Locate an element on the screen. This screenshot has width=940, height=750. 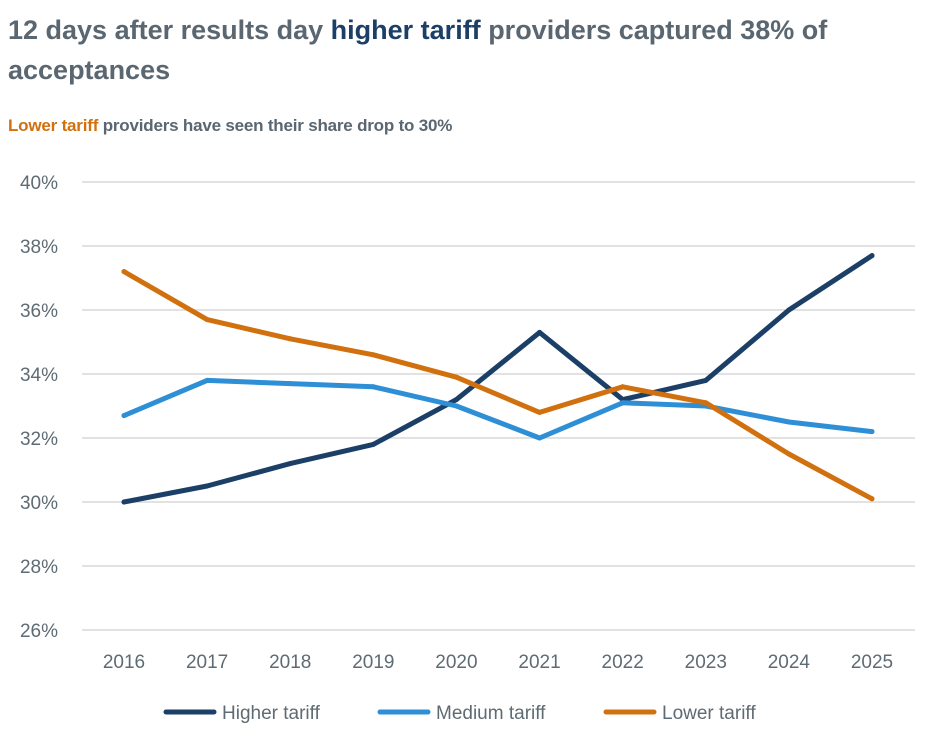
x-tick-label: 2024 is located at coordinates (789, 662).